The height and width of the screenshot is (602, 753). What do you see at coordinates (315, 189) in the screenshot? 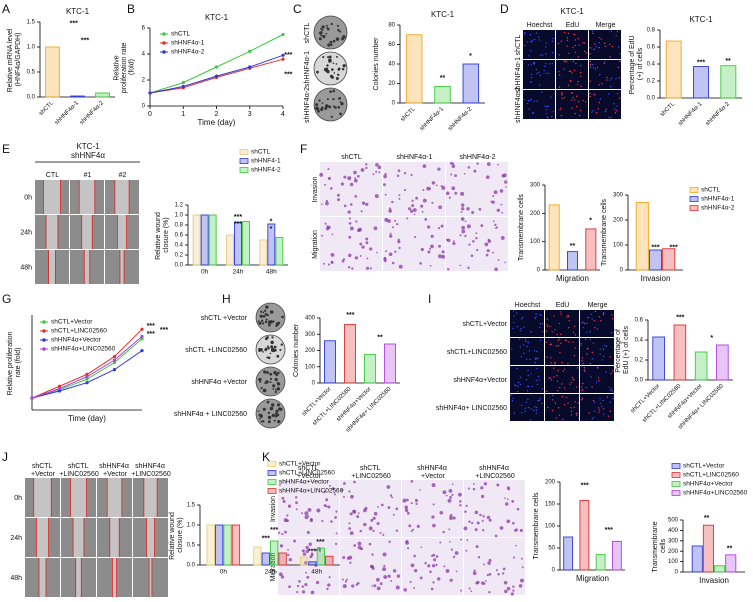
I see `row-label: Invasion` at bounding box center [315, 189].